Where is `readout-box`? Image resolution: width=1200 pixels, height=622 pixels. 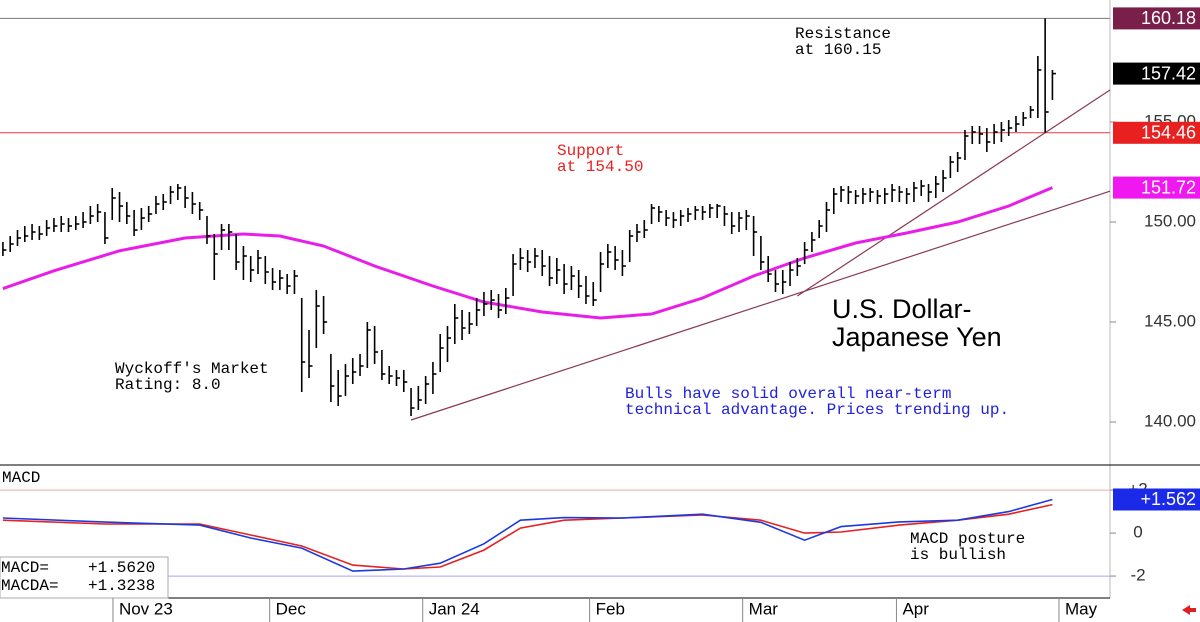 readout-box is located at coordinates (84, 577).